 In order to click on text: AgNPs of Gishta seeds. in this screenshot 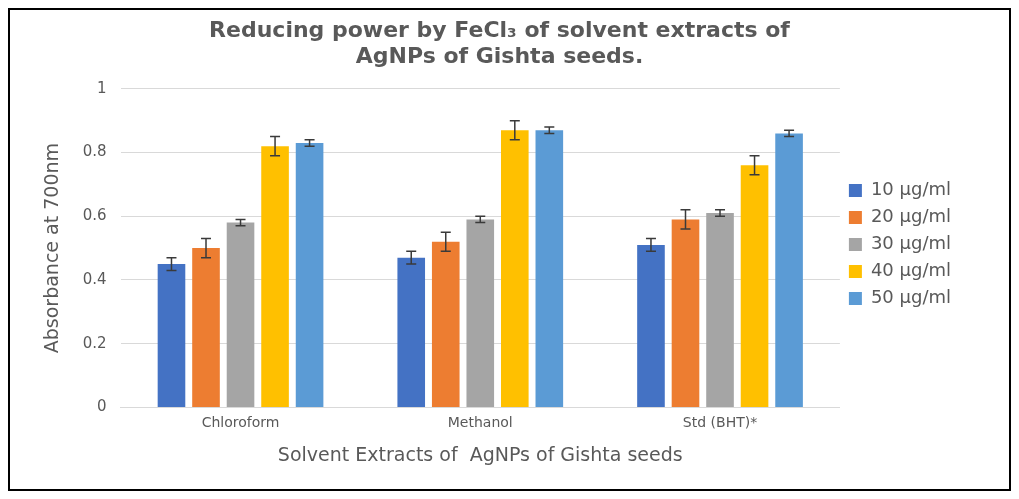, I will do `click(499, 56)`.